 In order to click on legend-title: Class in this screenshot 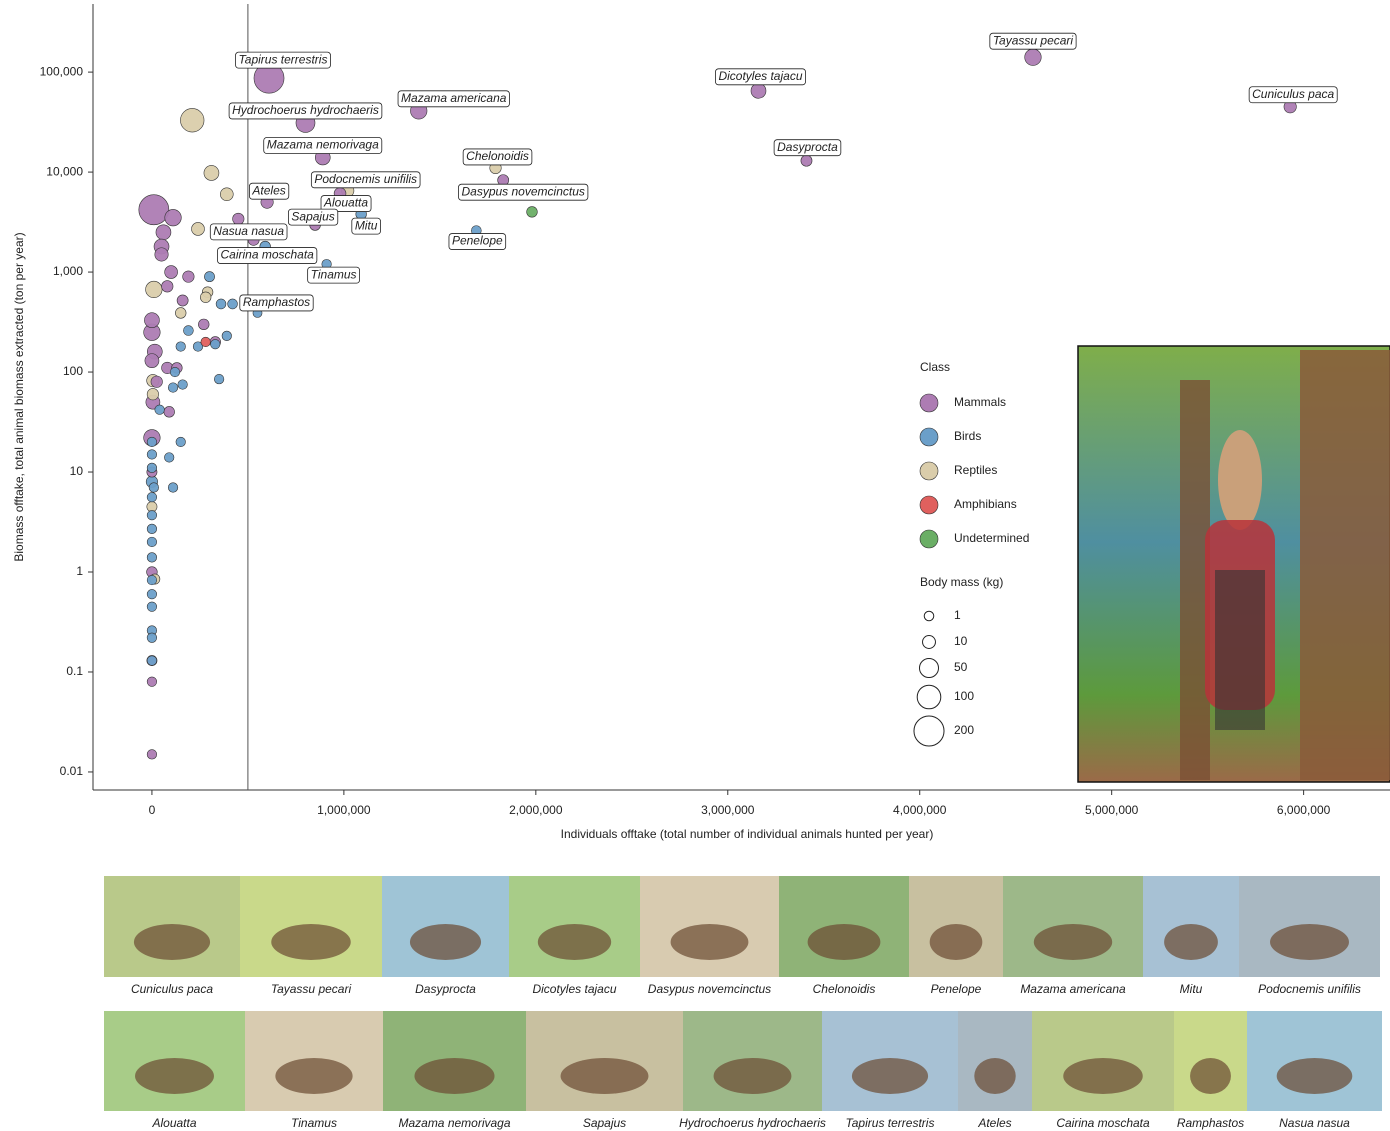, I will do `click(935, 367)`.